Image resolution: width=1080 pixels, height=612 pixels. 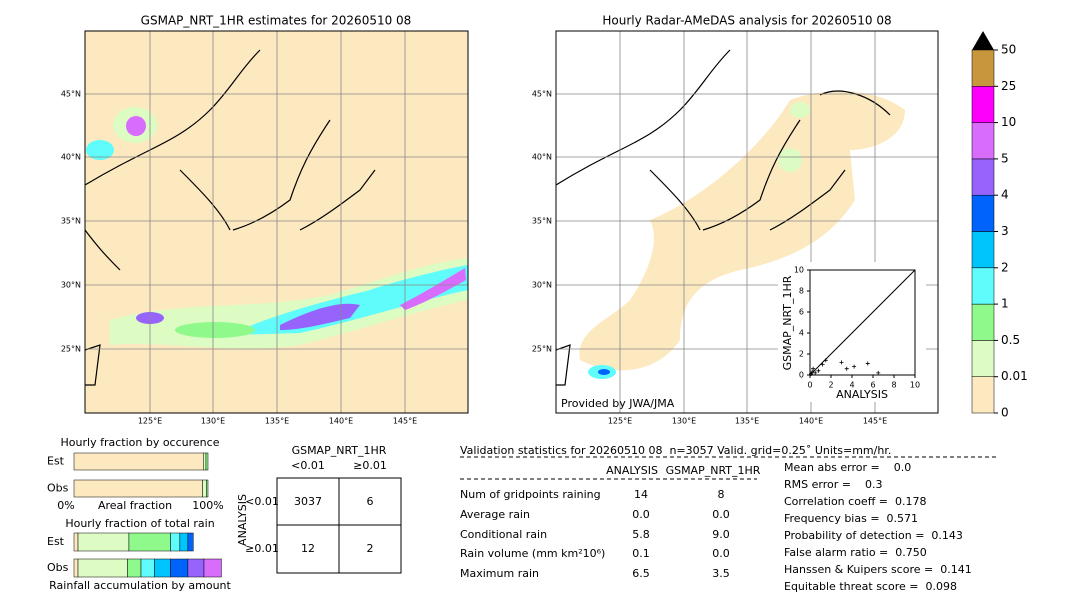 I want to click on diagonal, so click(x=862, y=322).